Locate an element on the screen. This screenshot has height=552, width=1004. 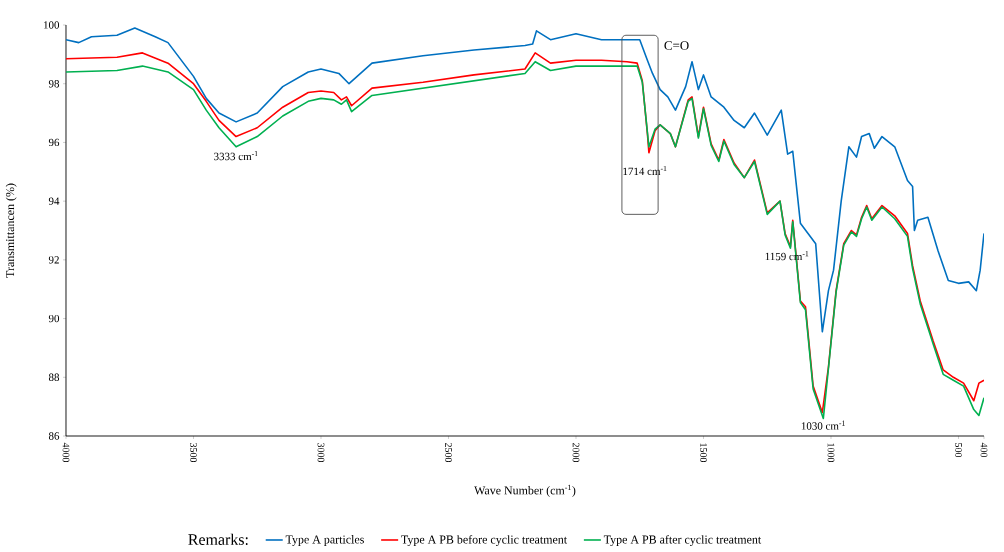
x-tick-label: 400 is located at coordinates (984, 450).